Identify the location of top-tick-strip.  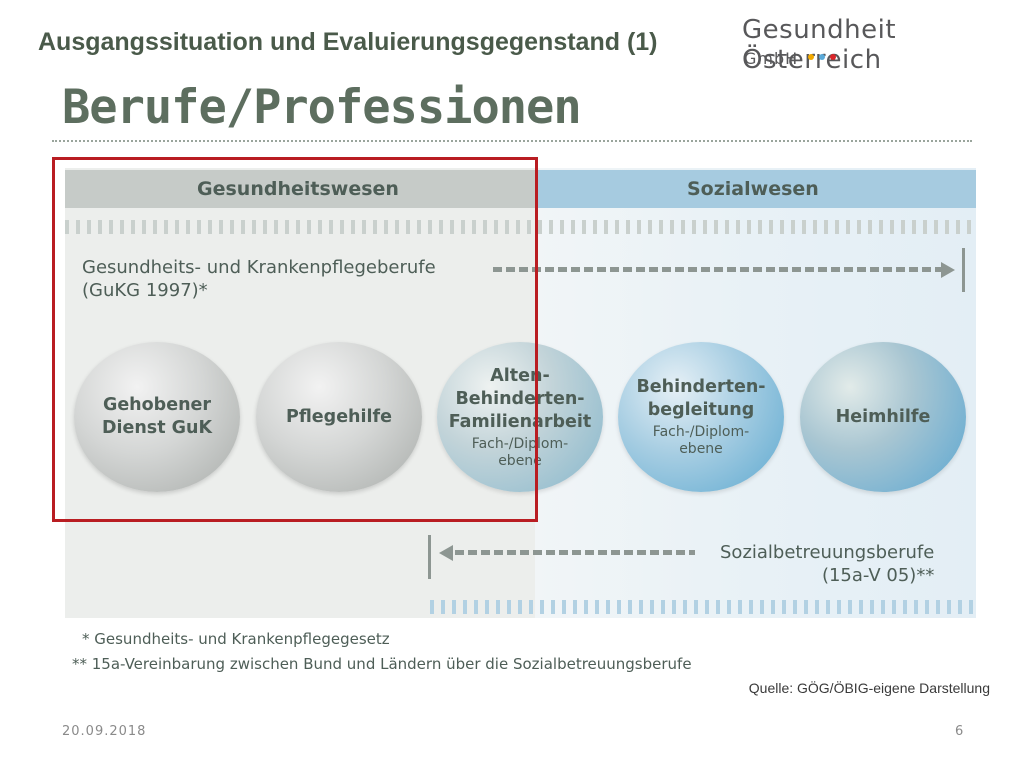
(520, 227).